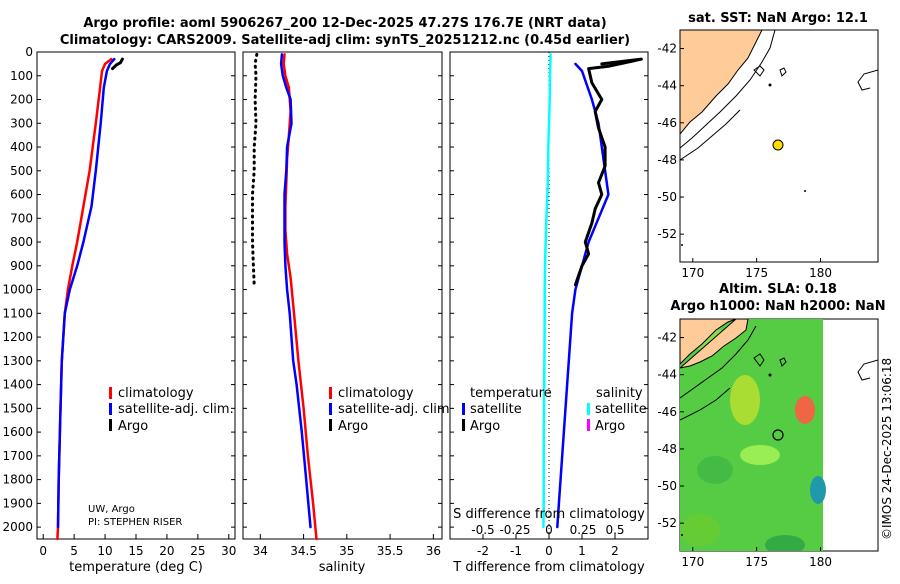  Describe the element at coordinates (867, 370) in the screenshot. I see `sla-coast-east` at that location.